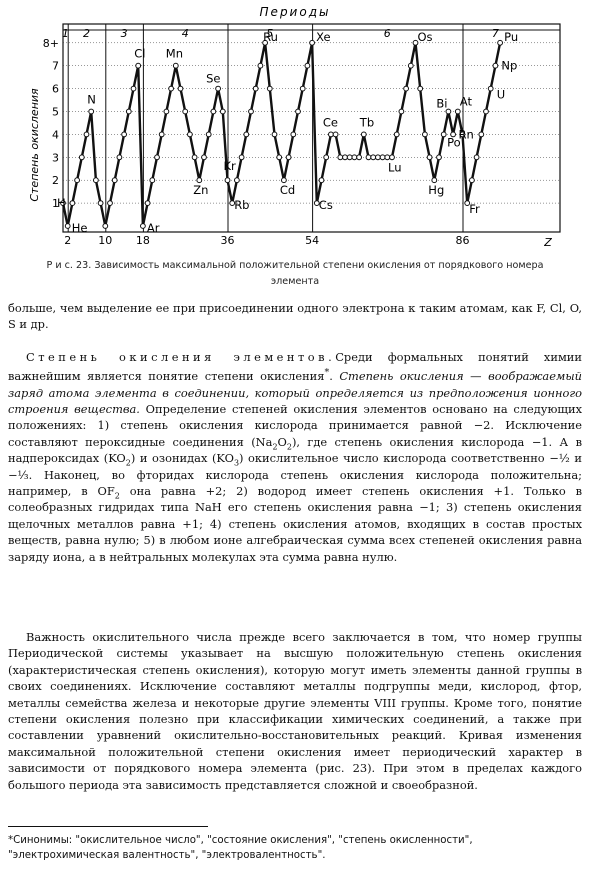  Describe the element at coordinates (474, 209) in the screenshot. I see `element-label: Fr` at that location.